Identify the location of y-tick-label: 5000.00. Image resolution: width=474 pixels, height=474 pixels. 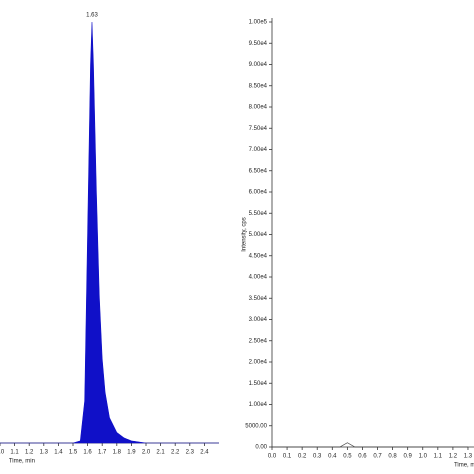
(256, 426).